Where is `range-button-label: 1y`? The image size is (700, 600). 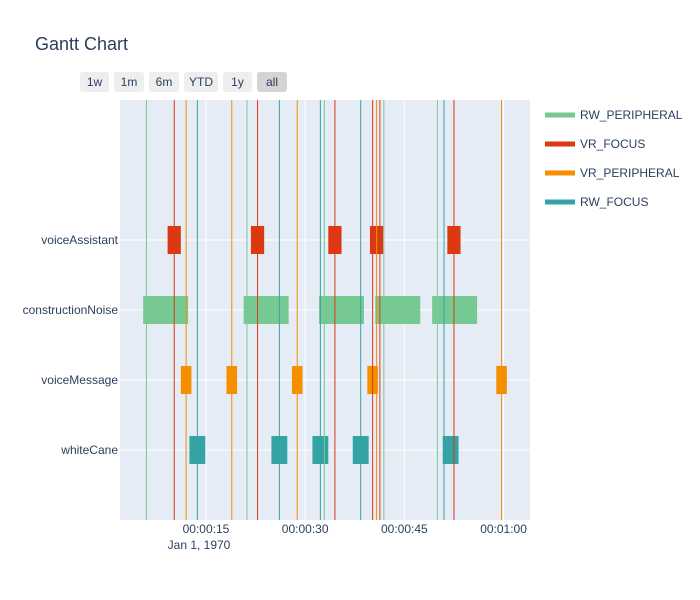
range-button-label: 1y is located at coordinates (237, 82).